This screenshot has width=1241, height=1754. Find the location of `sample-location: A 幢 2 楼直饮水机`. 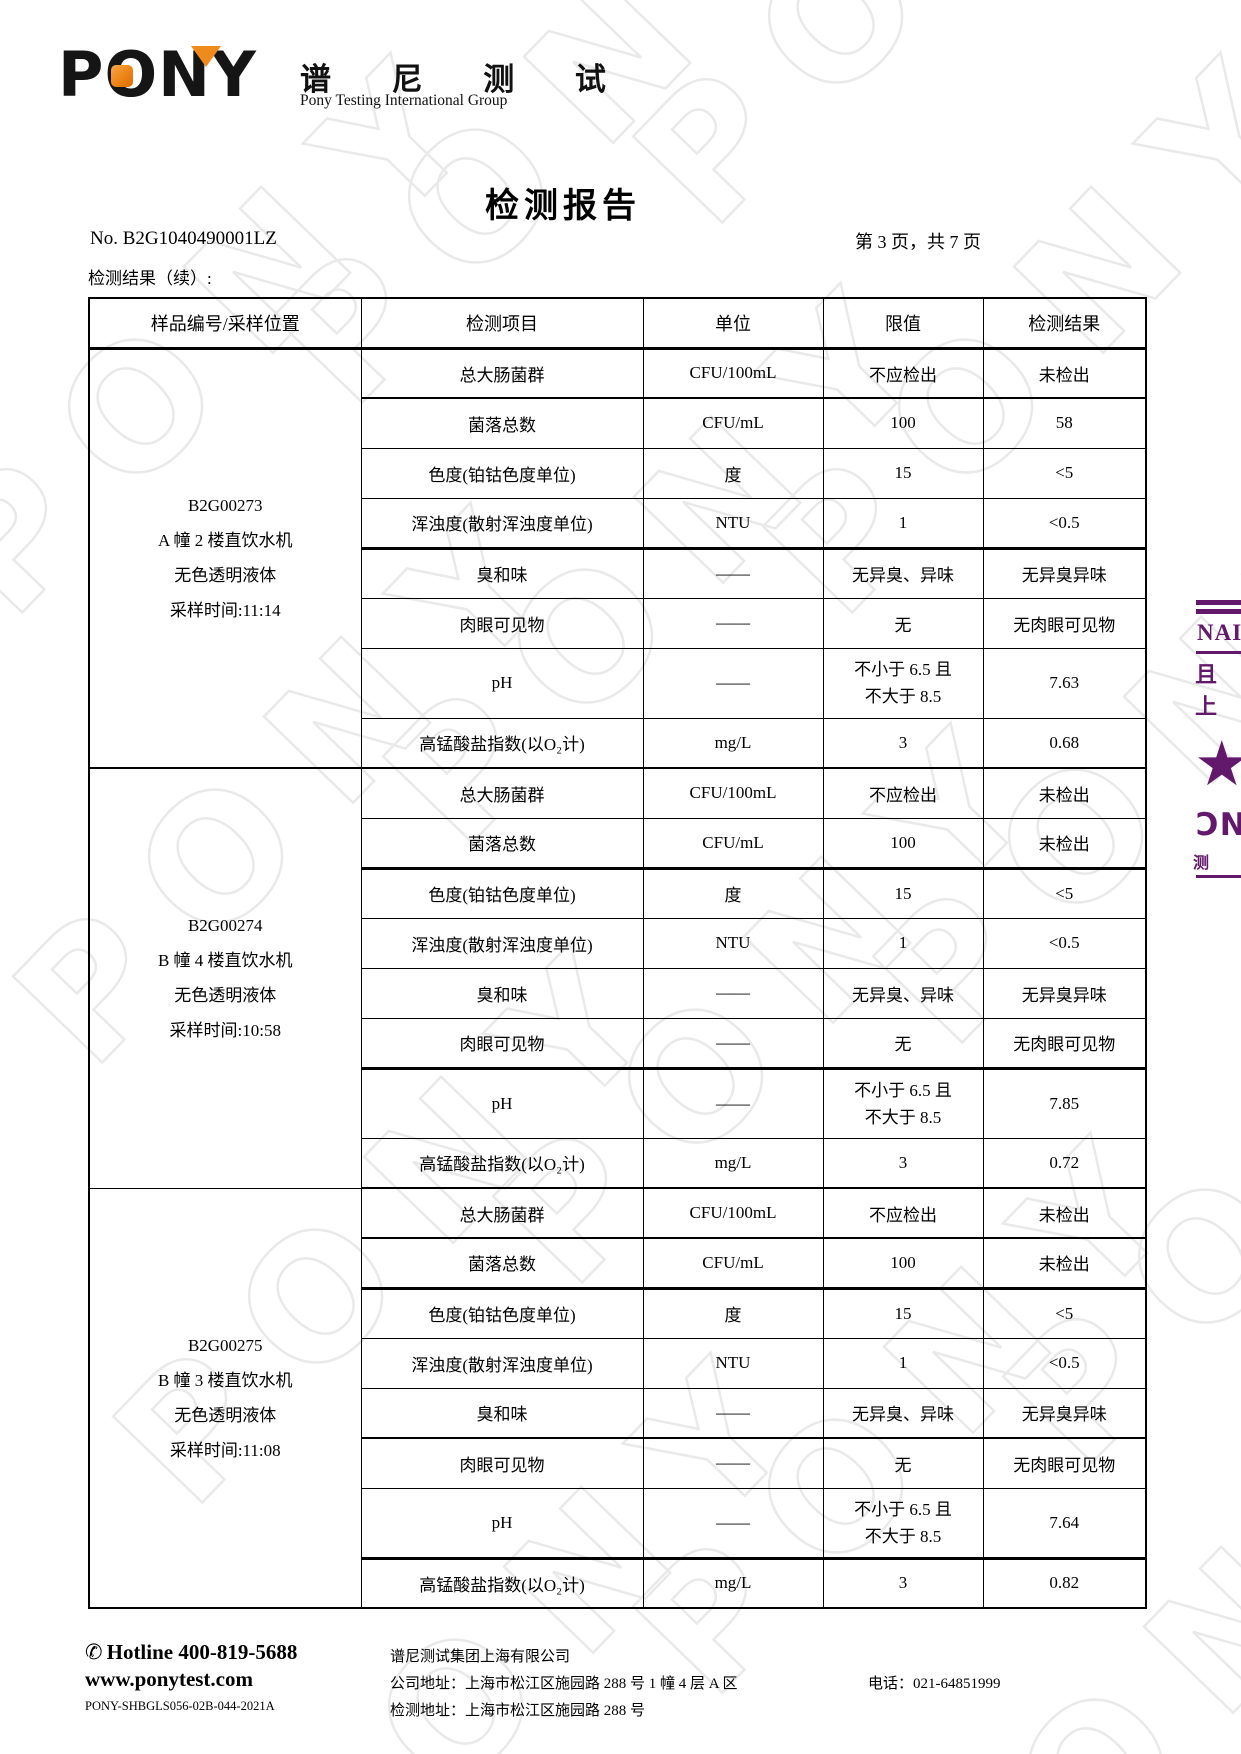

sample-location: A 幢 2 楼直饮水机 is located at coordinates (225, 541).